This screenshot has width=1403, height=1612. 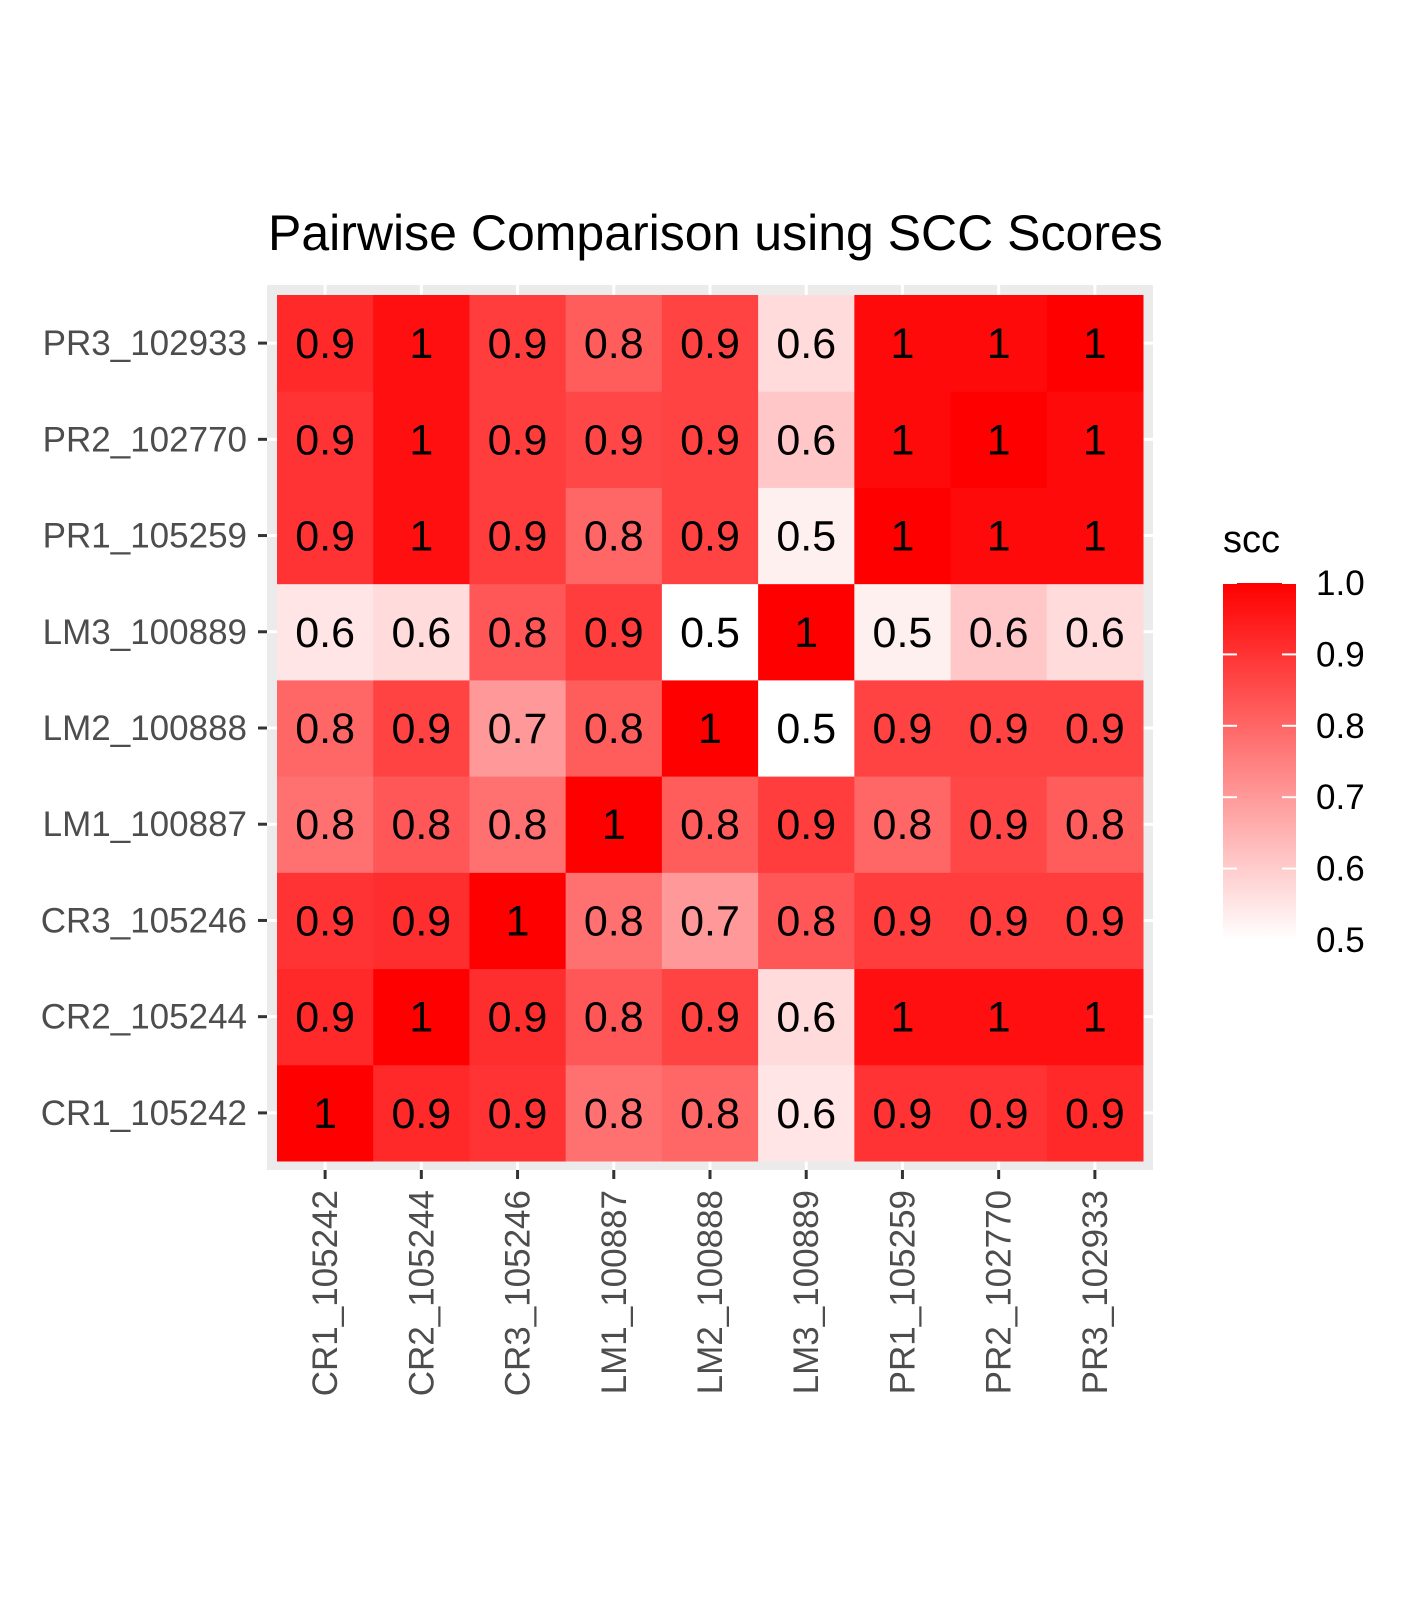 What do you see at coordinates (1340, 726) in the screenshot?
I see `legend-tick-label: 0.8` at bounding box center [1340, 726].